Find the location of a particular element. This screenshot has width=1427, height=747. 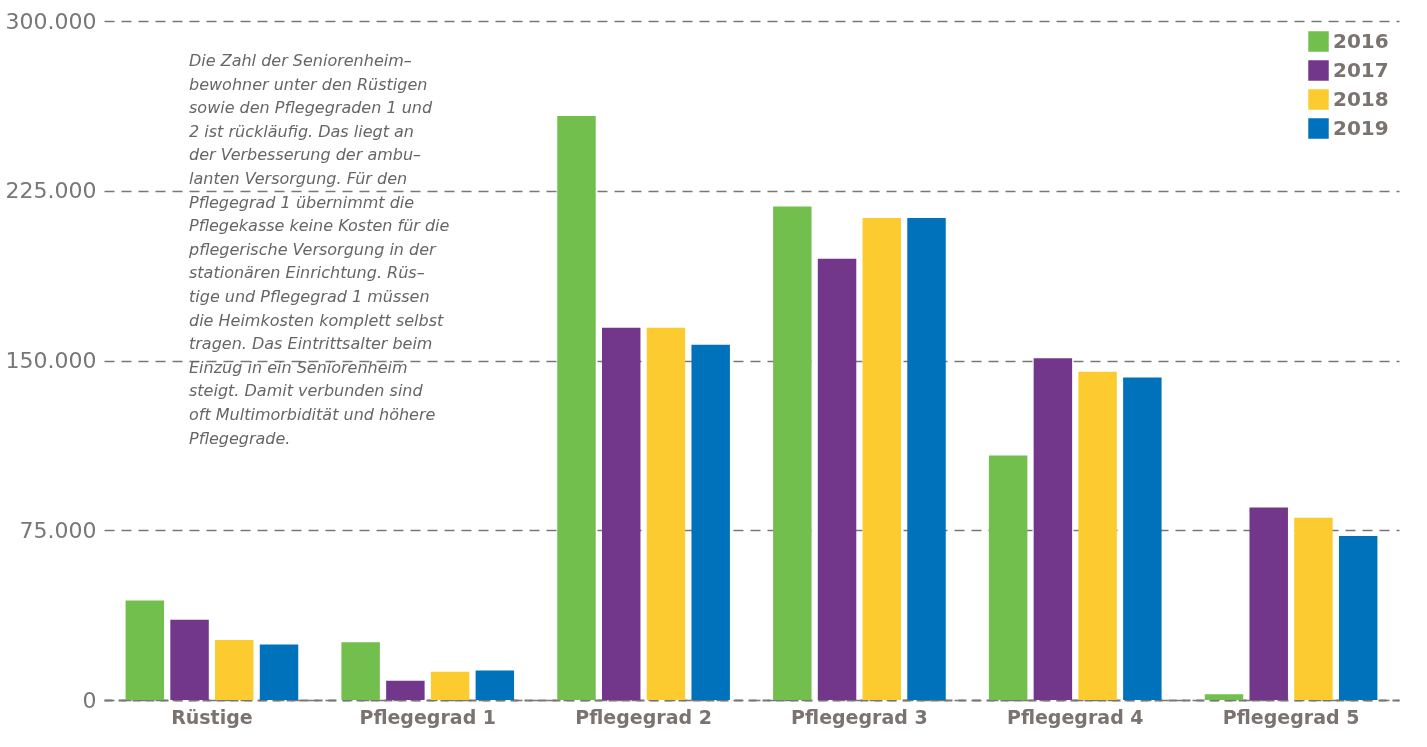

x-tick-label: Pflegegrad 5 is located at coordinates (1291, 716).